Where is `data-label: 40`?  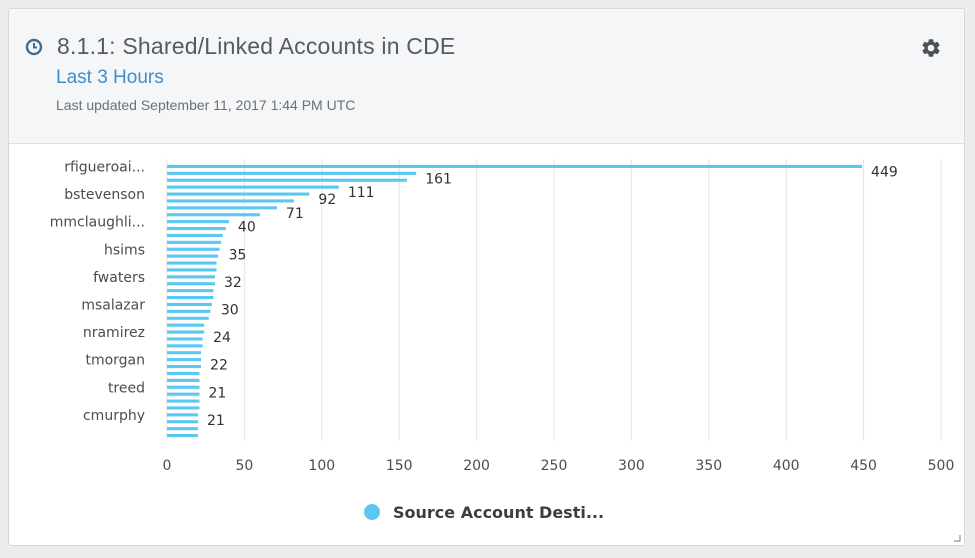
data-label: 40 is located at coordinates (247, 228).